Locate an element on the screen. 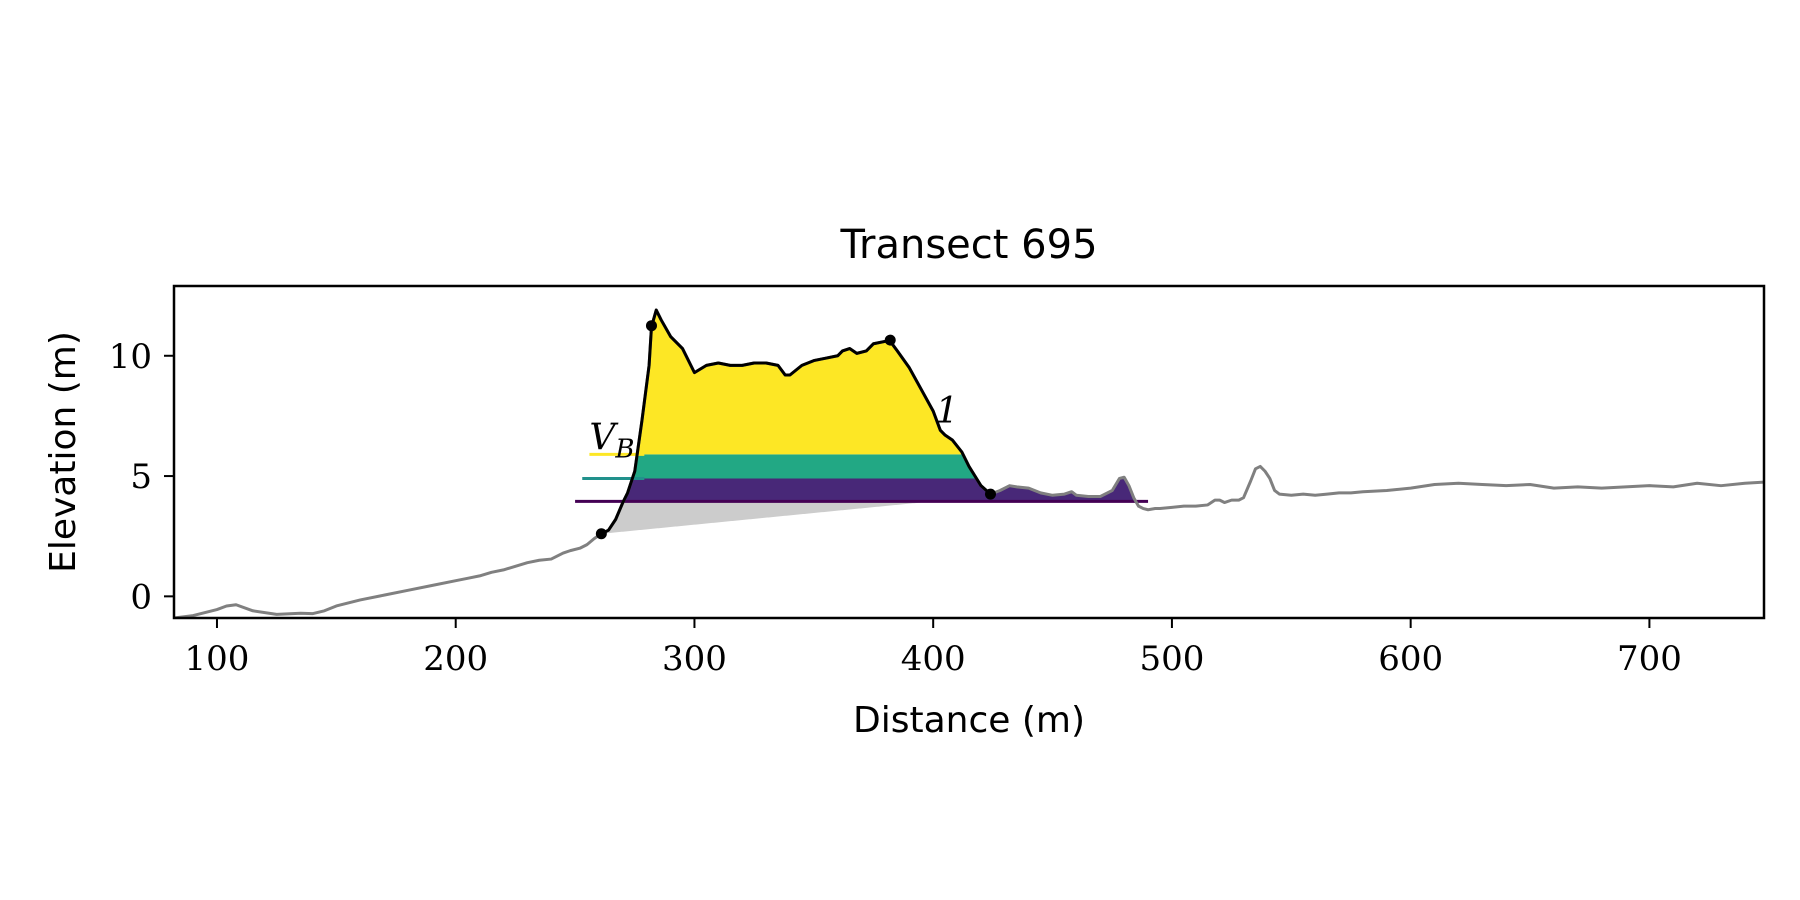  x-axis-label: Distance (m) is located at coordinates (969, 720).